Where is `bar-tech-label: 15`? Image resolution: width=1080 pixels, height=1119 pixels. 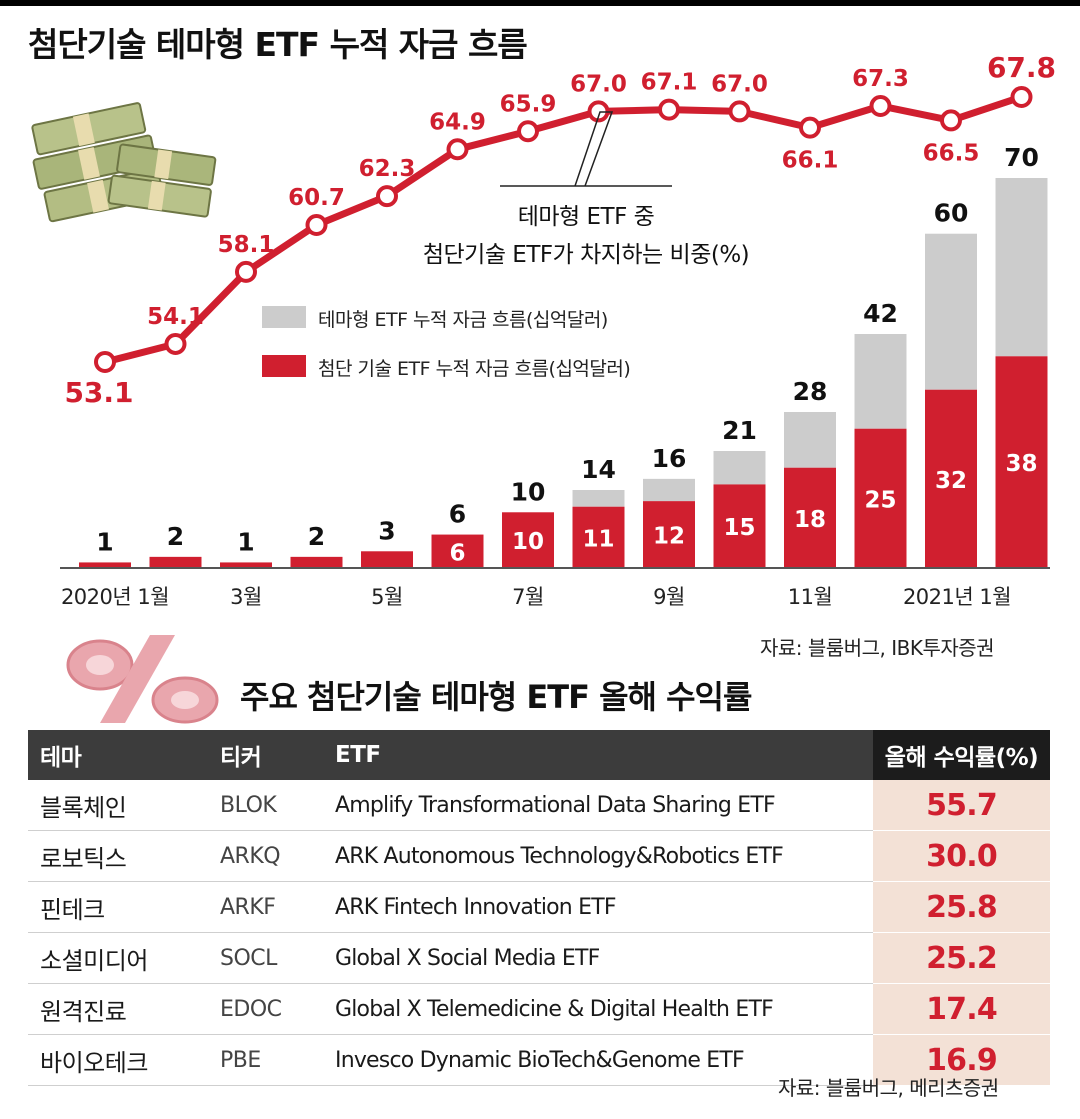 bar-tech-label: 15 is located at coordinates (739, 528).